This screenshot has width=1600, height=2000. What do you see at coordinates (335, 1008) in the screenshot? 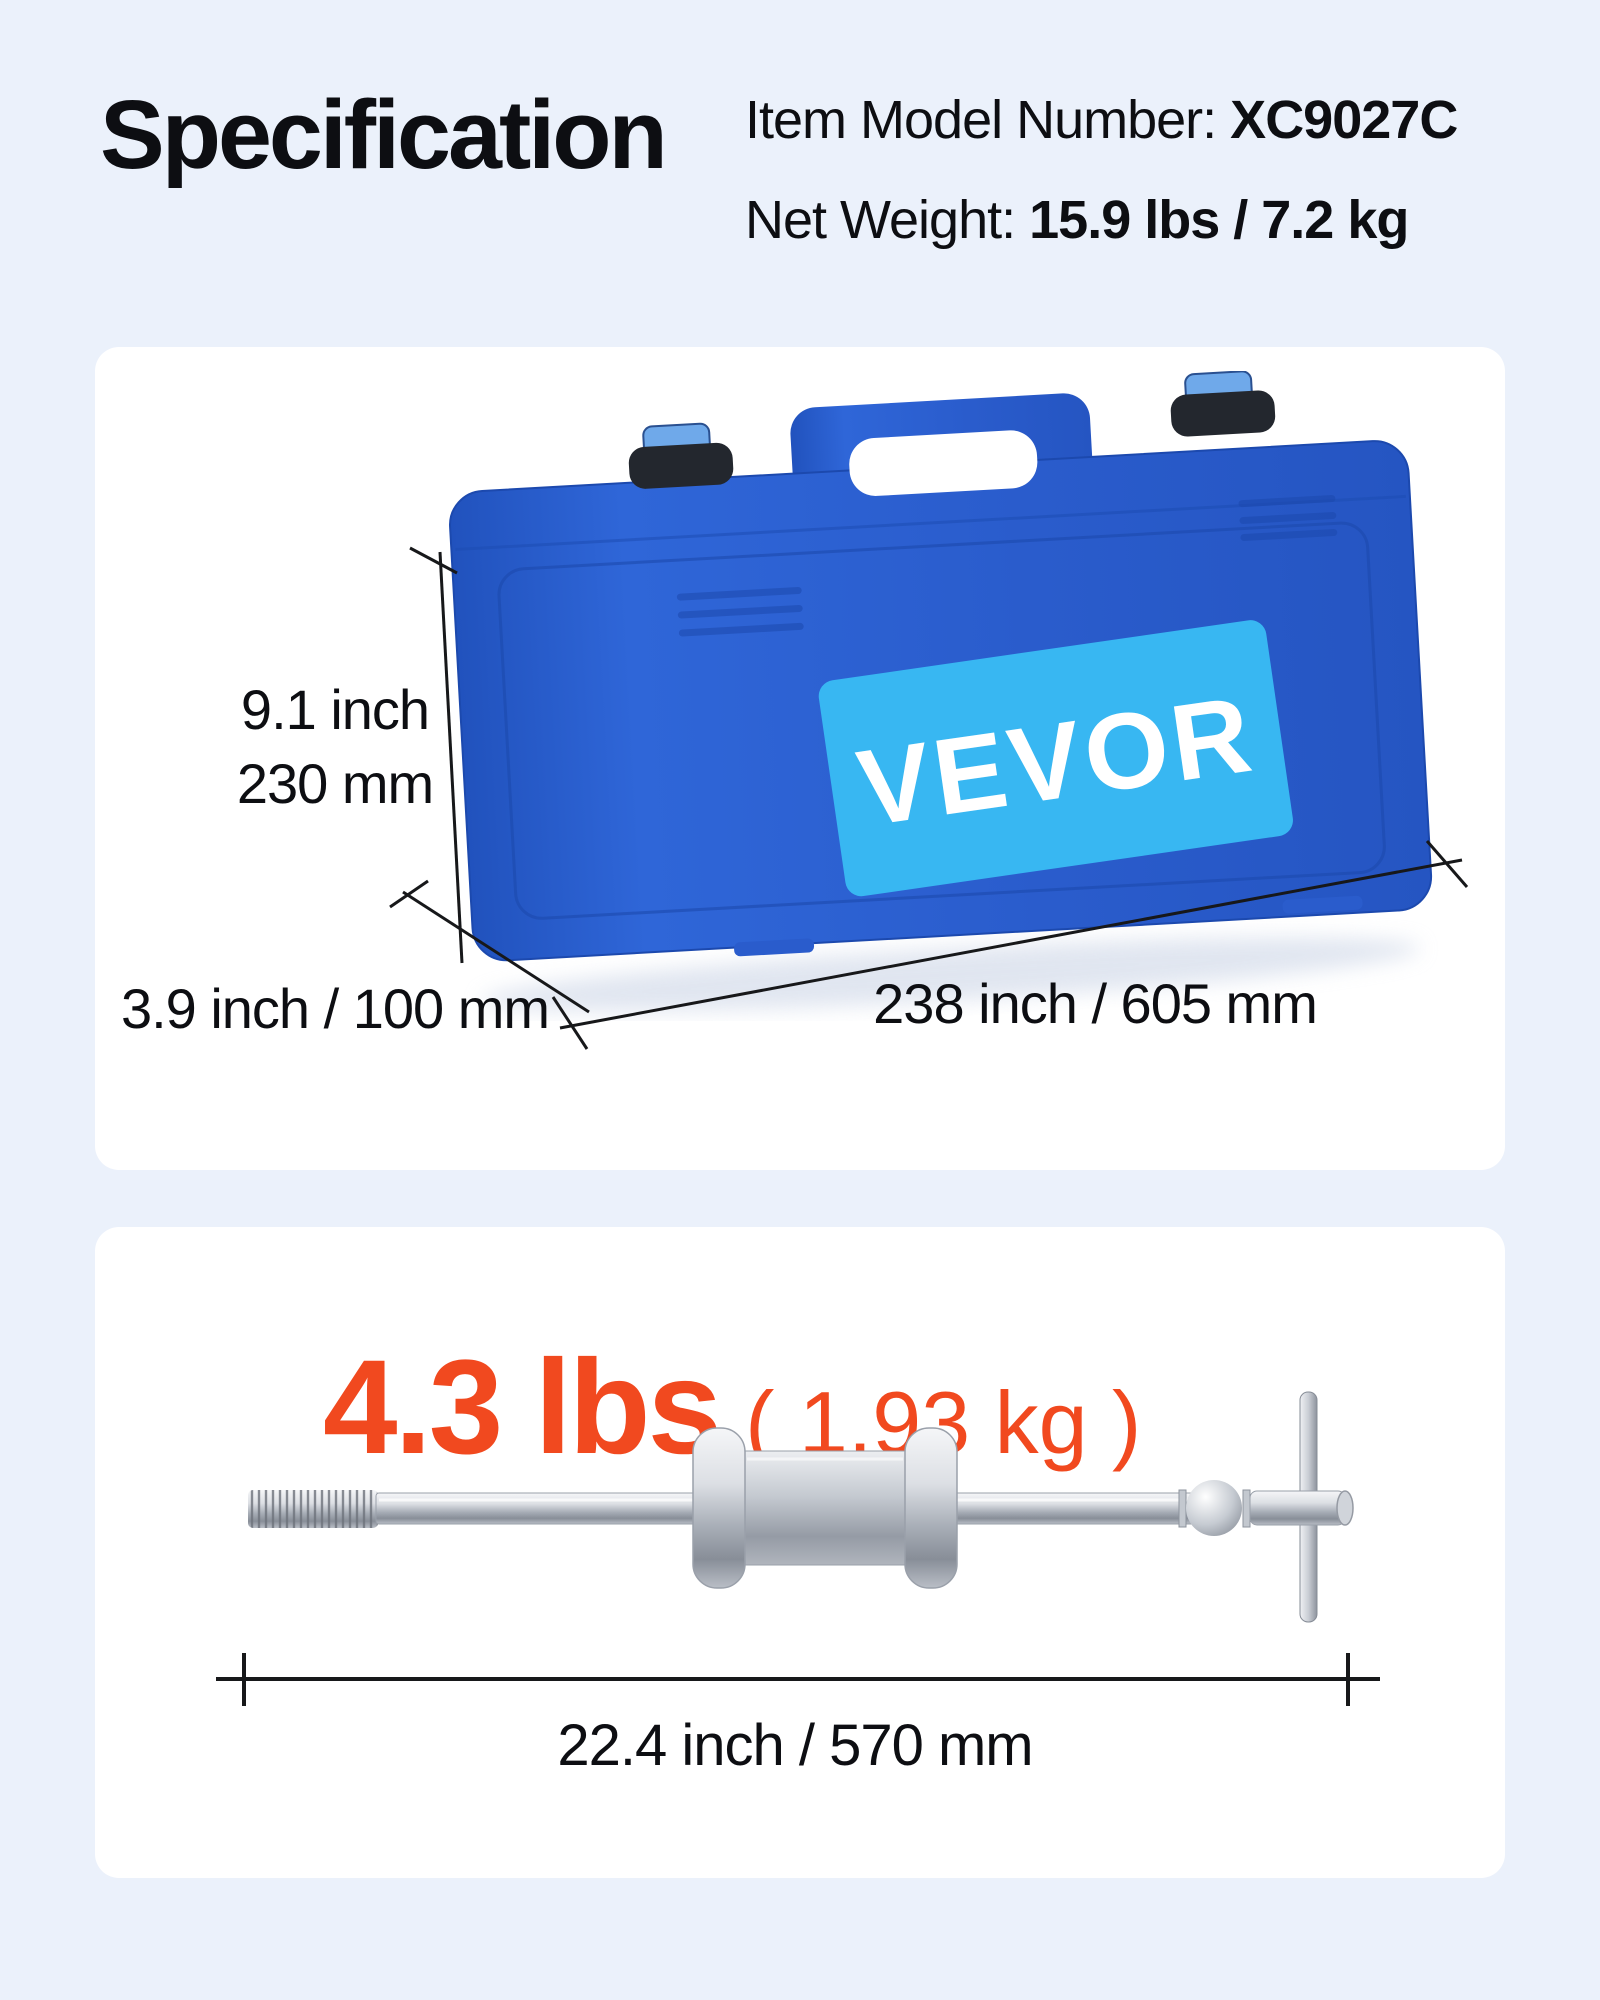
I see `case-depth-label: 3.9 inch / 100 mm` at bounding box center [335, 1008].